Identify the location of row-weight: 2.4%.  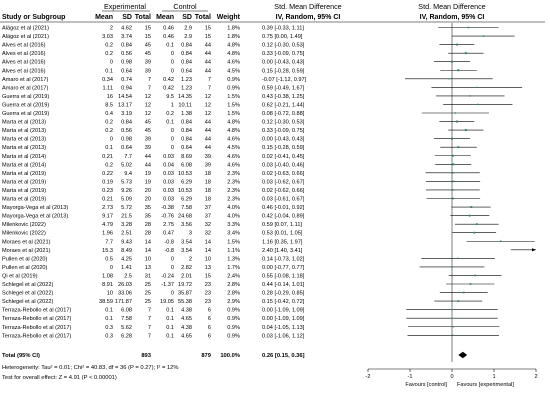
(233, 276).